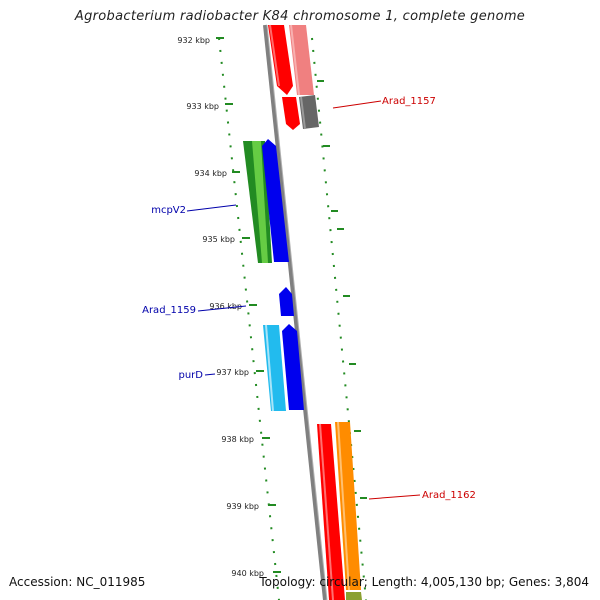  Describe the element at coordinates (342, 289) in the screenshot. I see `right-ticks` at that location.